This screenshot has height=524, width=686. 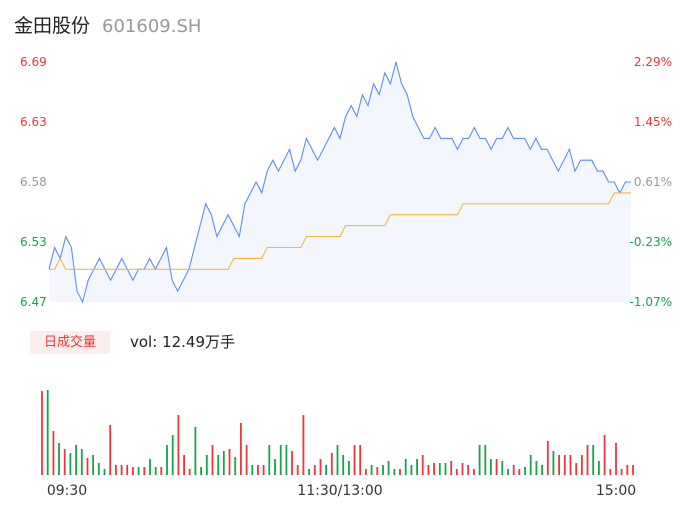 I want to click on average-line, so click(x=340, y=231).